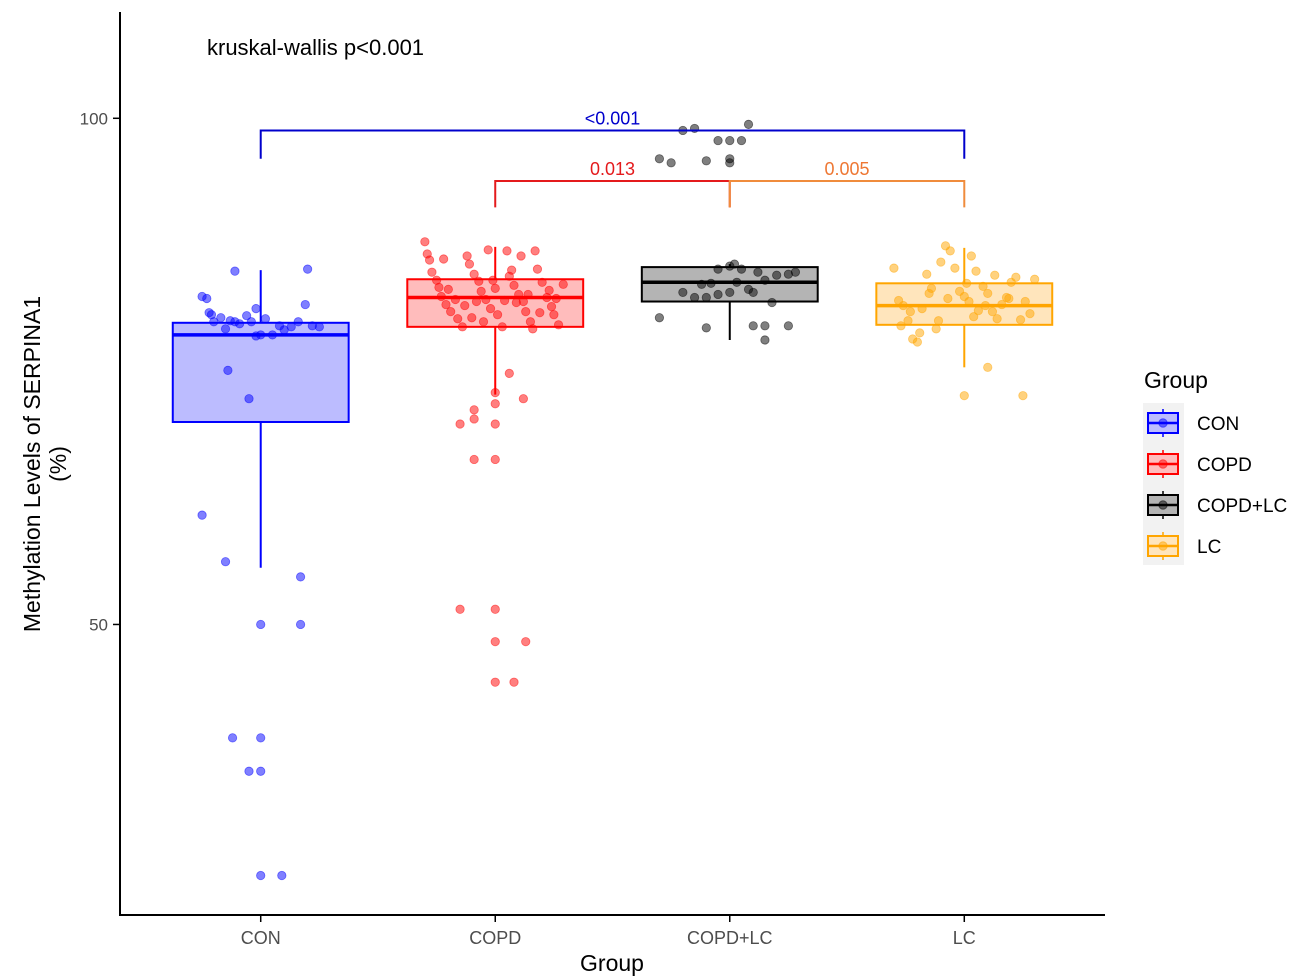  I want to click on comparison-p-value: 0.013, so click(612, 169).